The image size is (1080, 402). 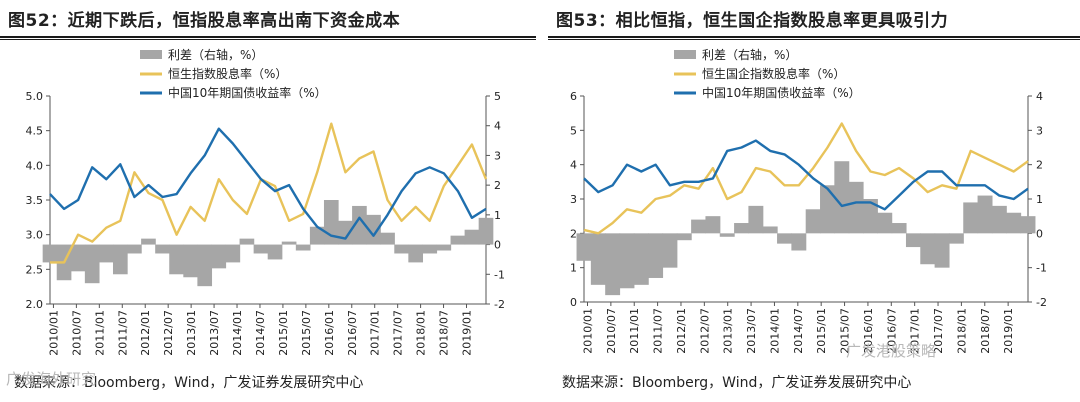 I want to click on bond-yield-line, so click(x=268, y=183).